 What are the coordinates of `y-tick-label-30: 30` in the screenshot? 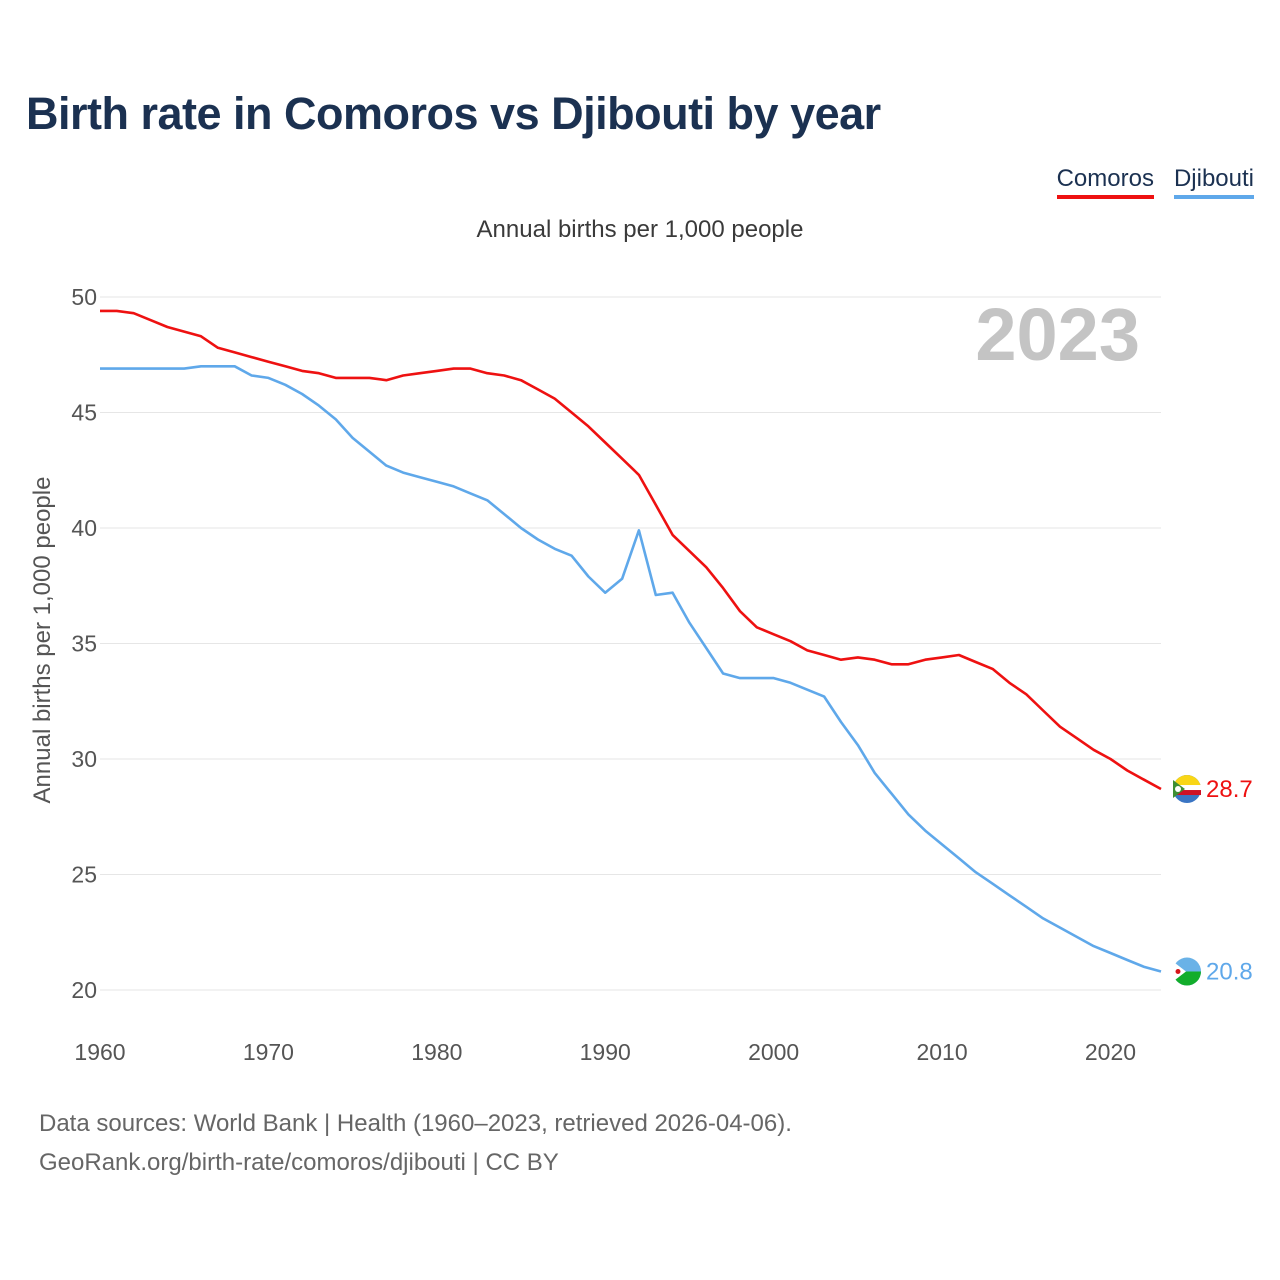 It's located at (84, 759).